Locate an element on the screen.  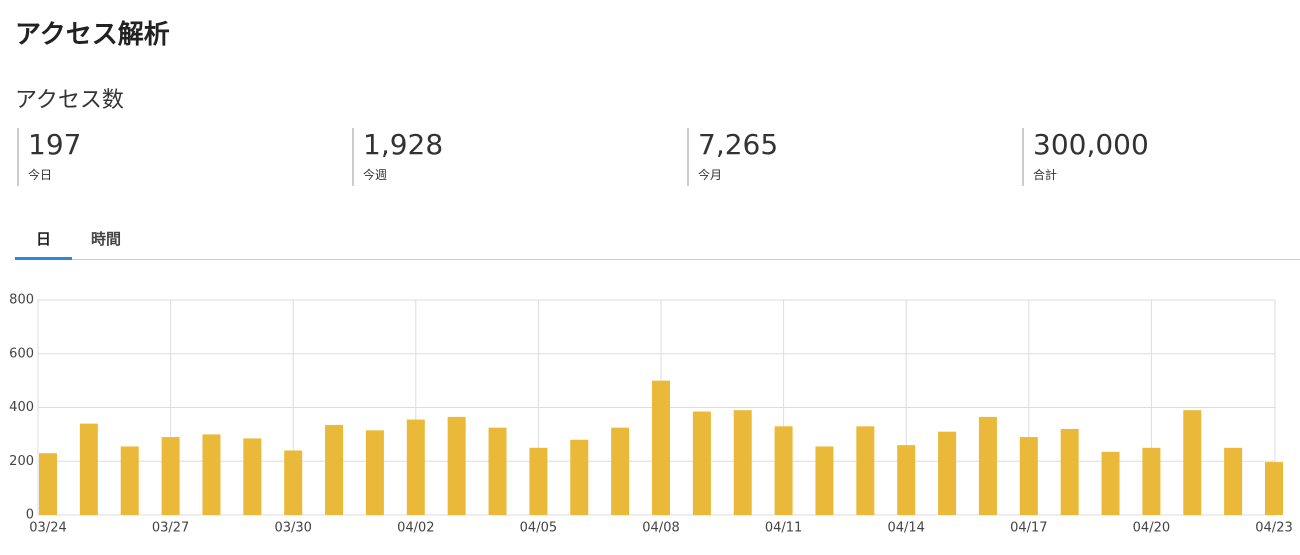
stat-value: 300,000 is located at coordinates (1091, 144).